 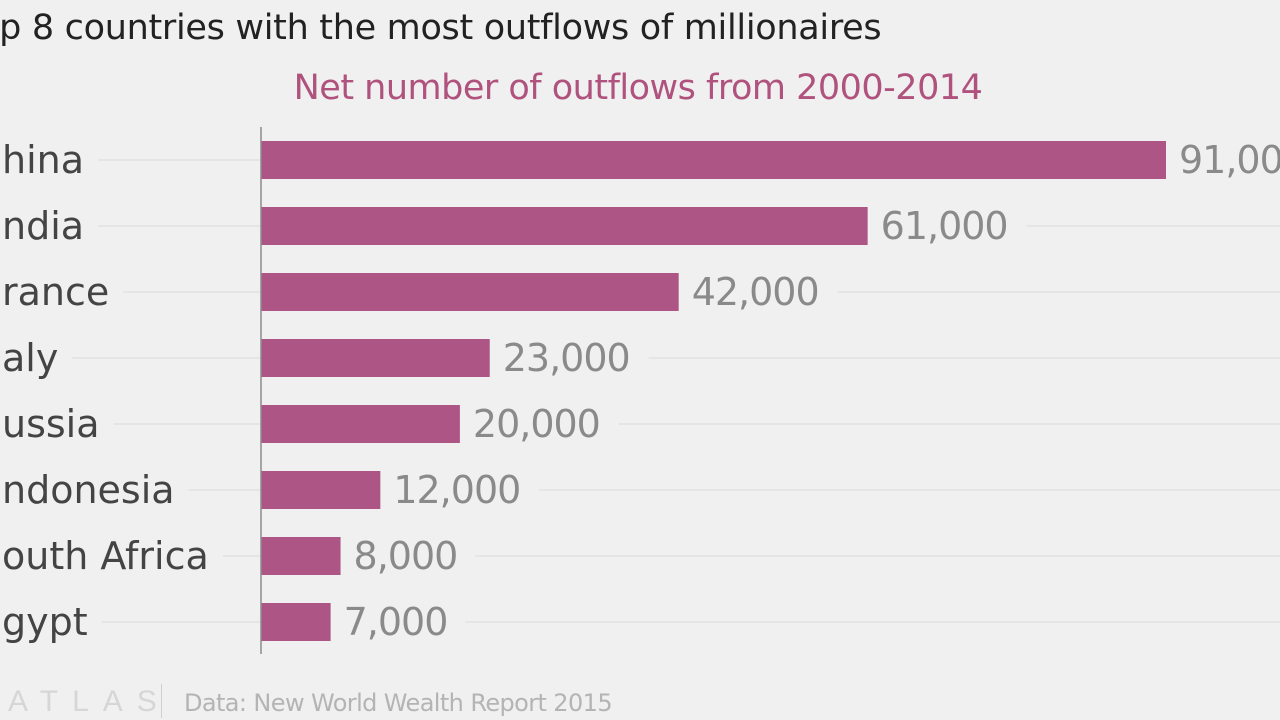 I want to click on value-label: 23,000, so click(x=566, y=358).